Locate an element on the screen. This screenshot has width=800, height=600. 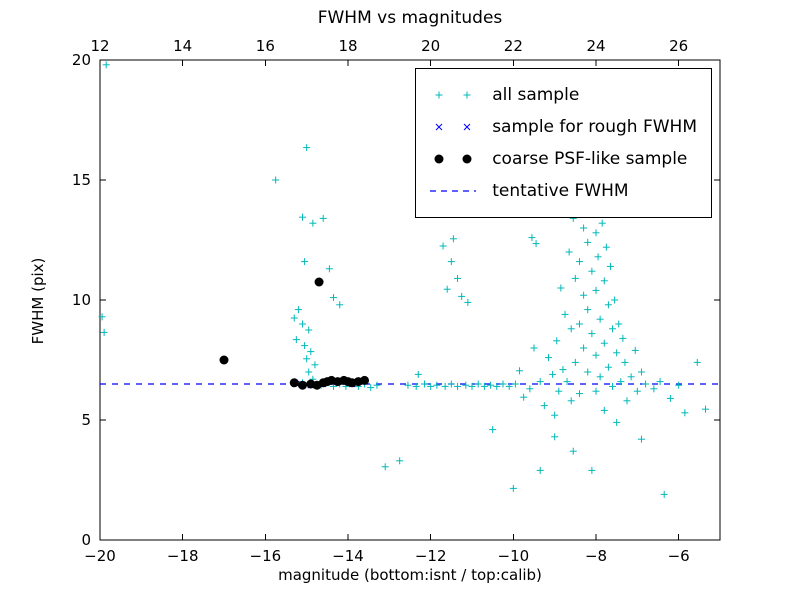
circle-marker-icon is located at coordinates (453, 159).